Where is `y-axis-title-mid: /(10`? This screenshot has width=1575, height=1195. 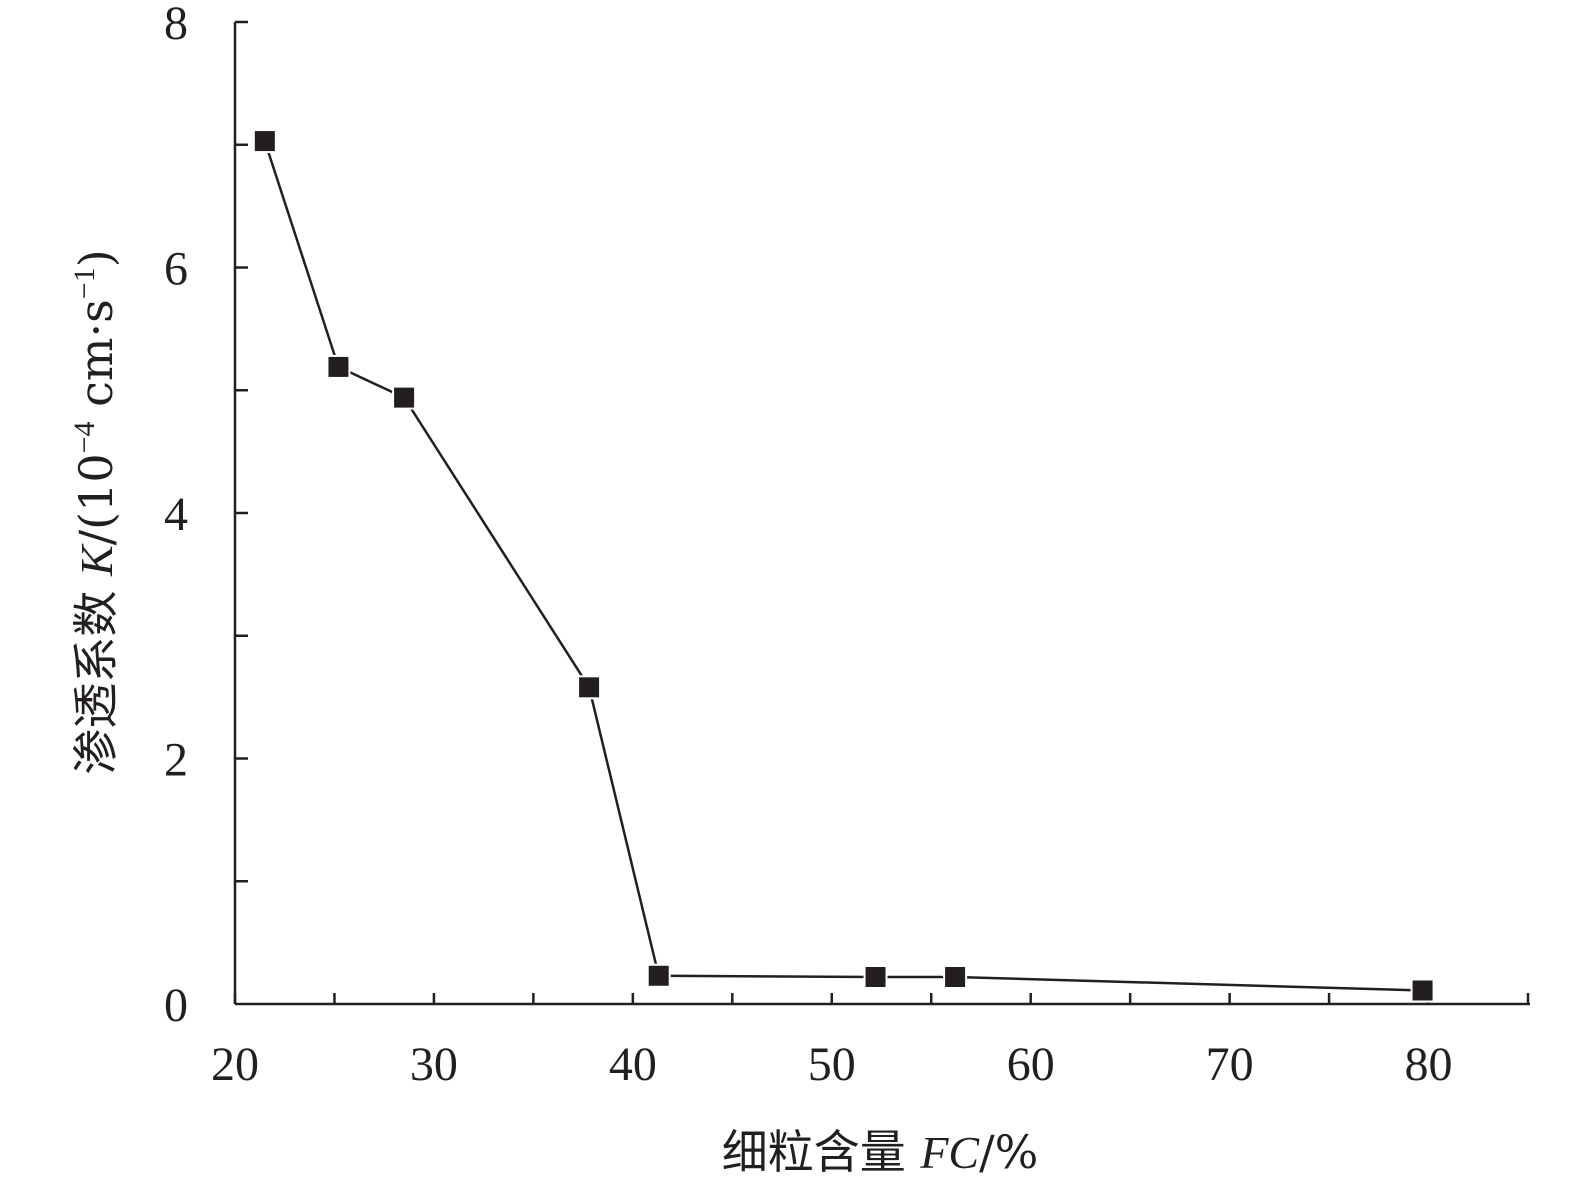
y-axis-title-mid: /(10 is located at coordinates (96, 499).